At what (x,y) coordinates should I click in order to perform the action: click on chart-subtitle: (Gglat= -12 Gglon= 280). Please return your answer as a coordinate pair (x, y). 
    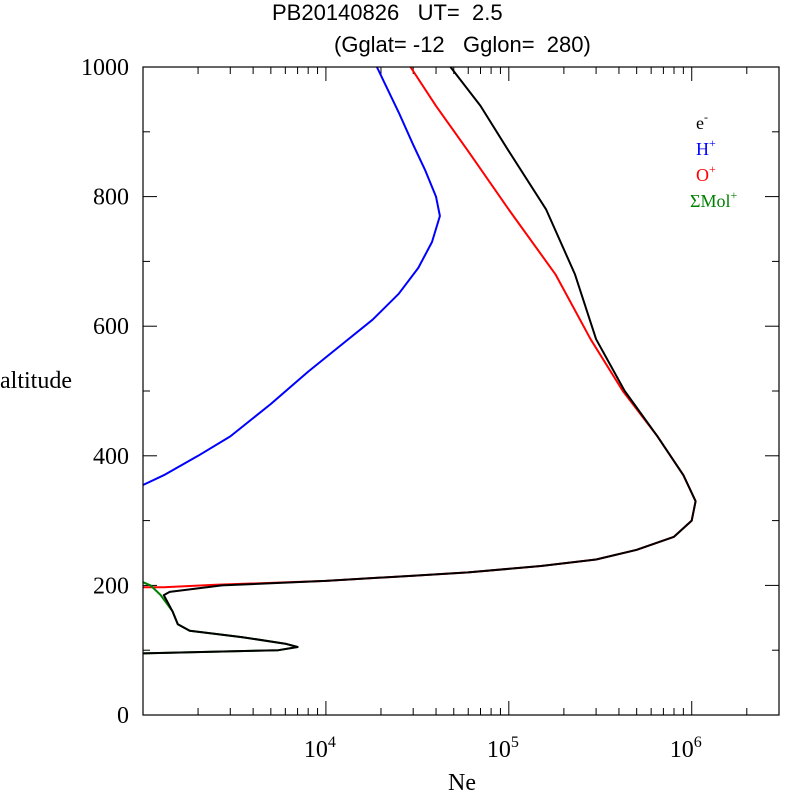
    Looking at the image, I should click on (462, 44).